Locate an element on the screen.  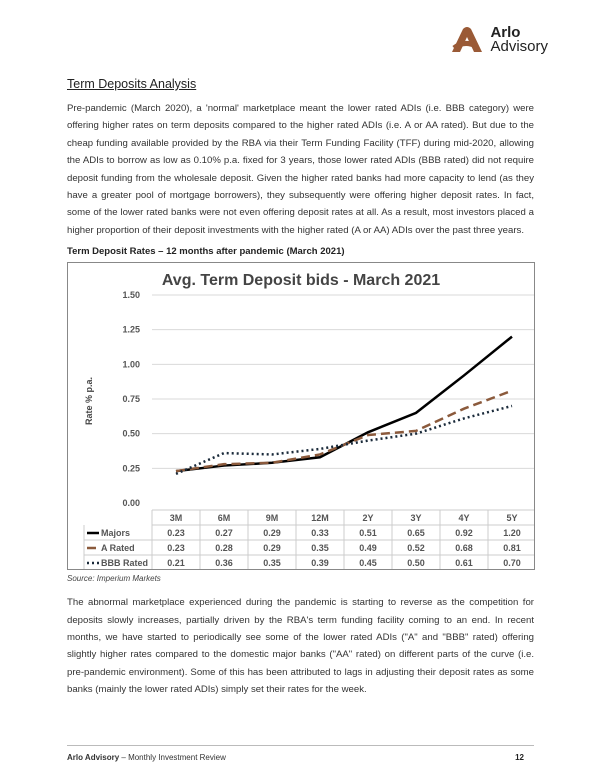
chart-source: Source: Imperium Markets is located at coordinates (114, 579).